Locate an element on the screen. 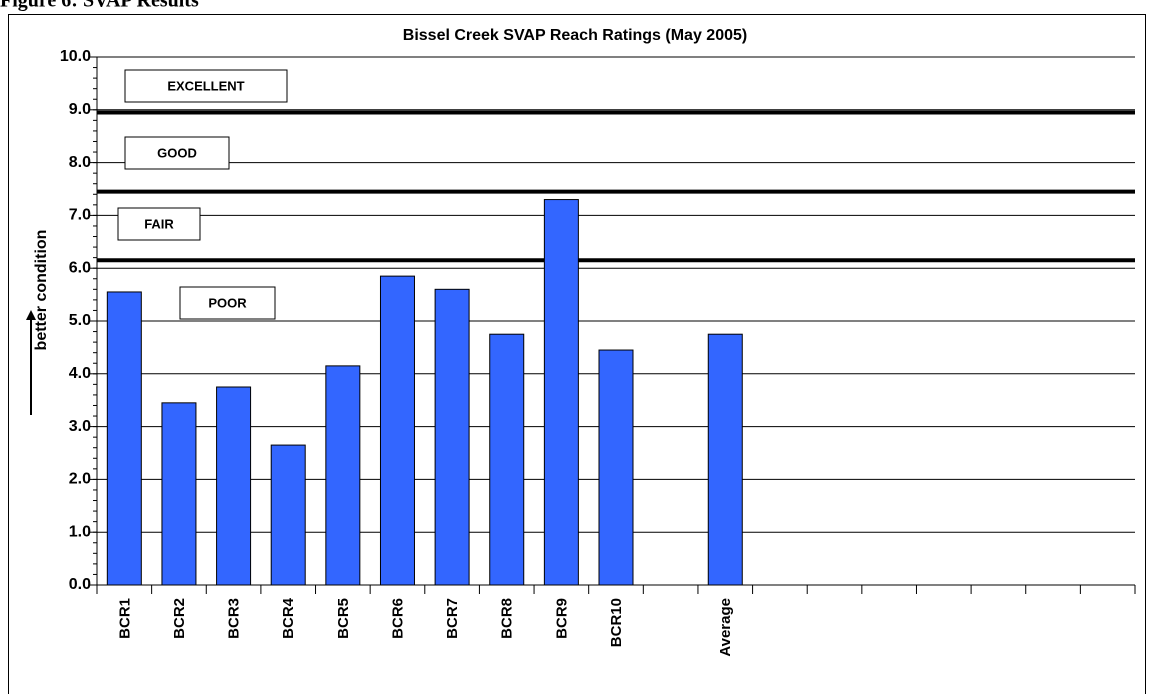 This screenshot has width=1152, height=694. x-tick-label: BCR5 is located at coordinates (343, 618).